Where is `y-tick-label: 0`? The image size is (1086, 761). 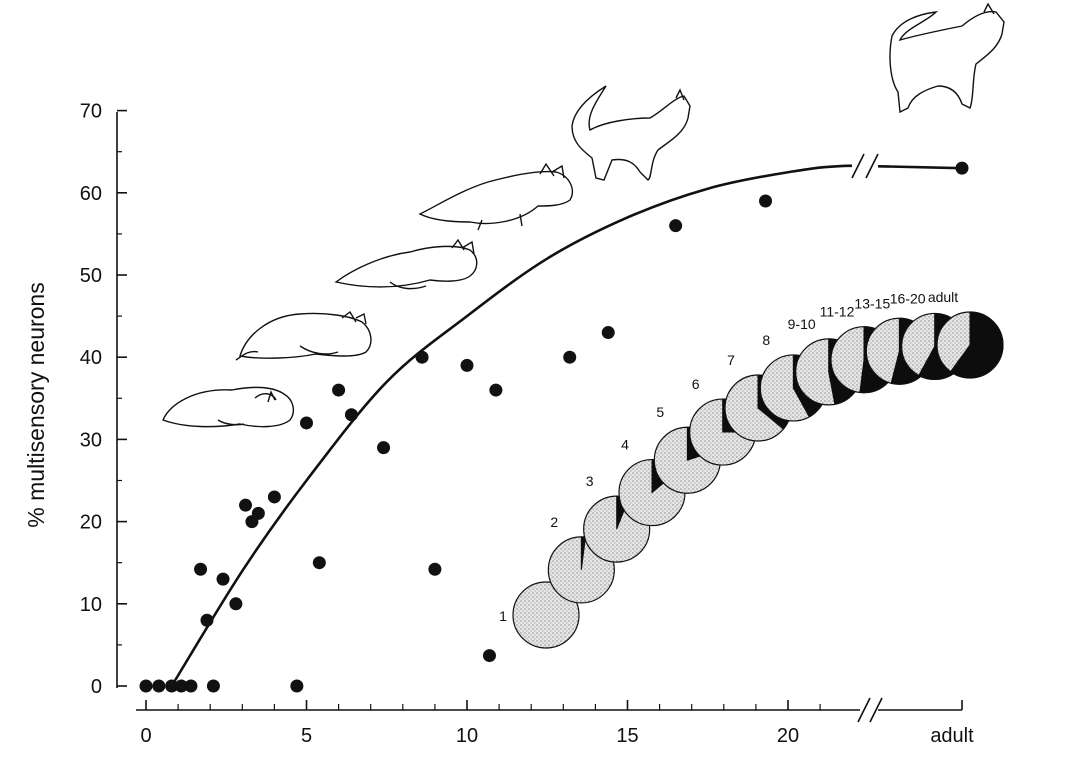
y-tick-label: 0 is located at coordinates (96, 687).